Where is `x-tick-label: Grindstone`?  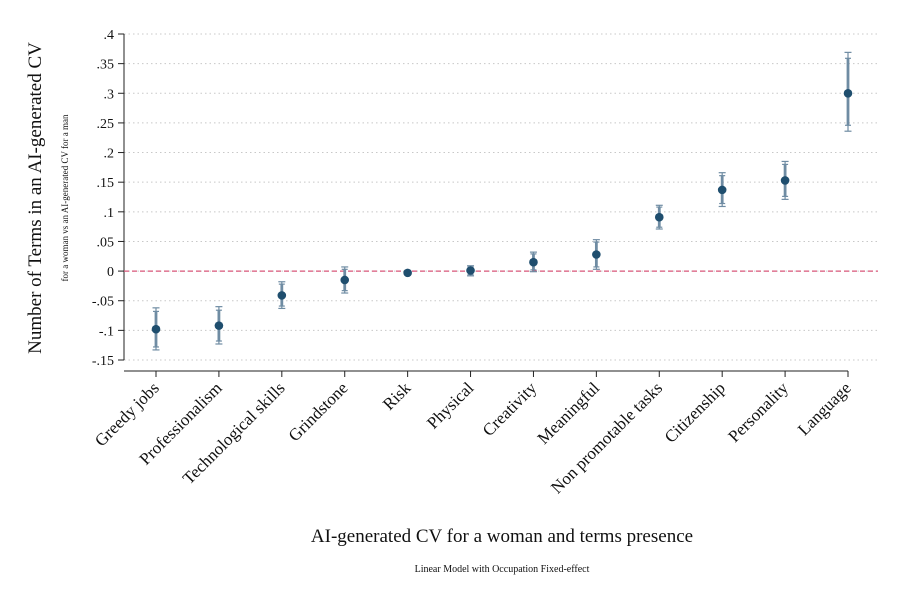 x-tick-label: Grindstone is located at coordinates (318, 411).